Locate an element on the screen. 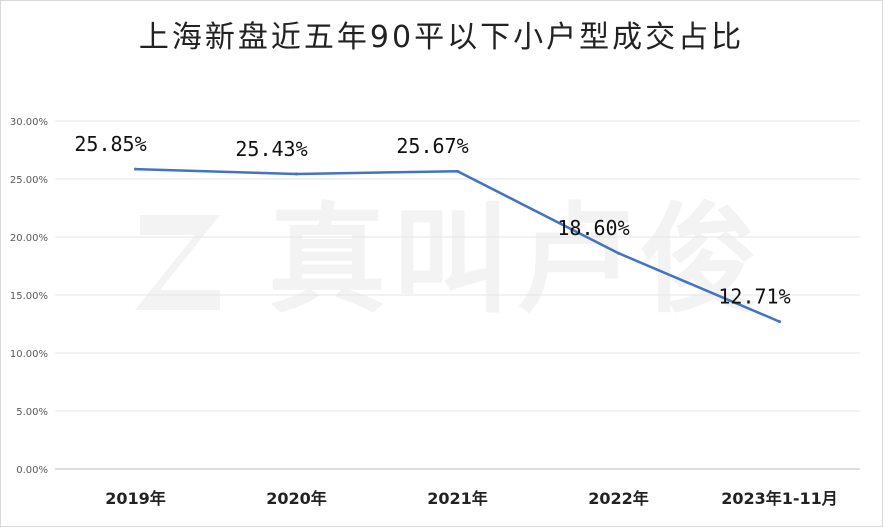  x-category-label: 2023年1-11月 is located at coordinates (779, 498).